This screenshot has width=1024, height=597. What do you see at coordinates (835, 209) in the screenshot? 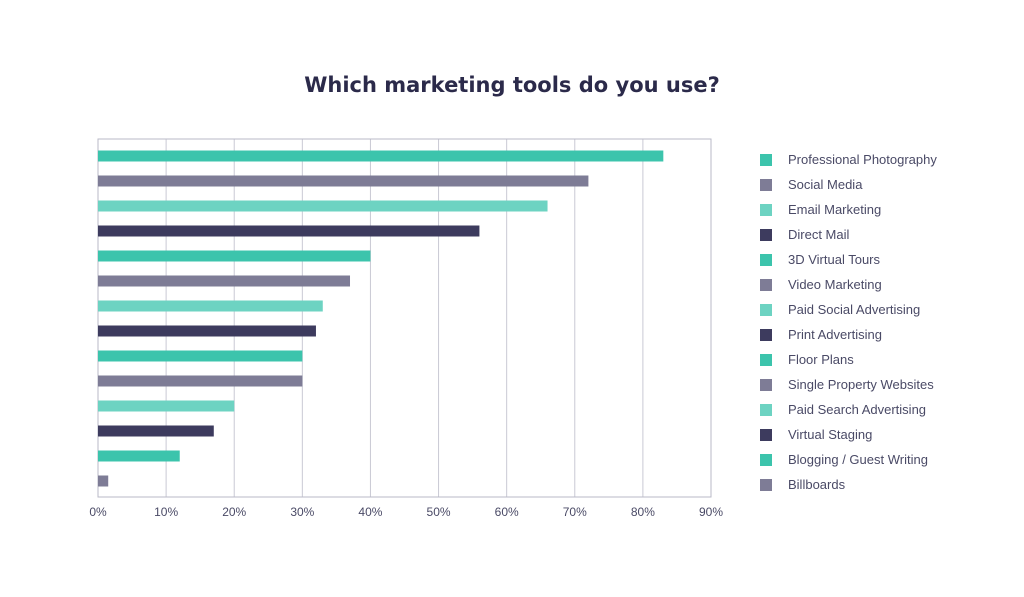
I see `legend-label: Email Marketing` at bounding box center [835, 209].